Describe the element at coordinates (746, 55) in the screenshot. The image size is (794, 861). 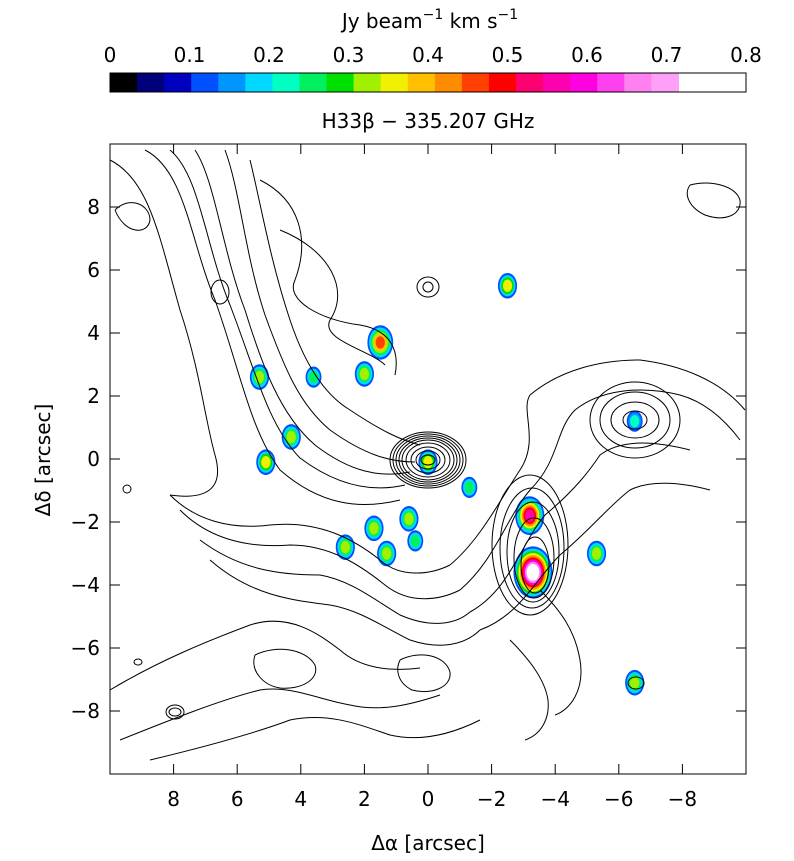
I see `colorbar-tick-label: 0.8` at that location.